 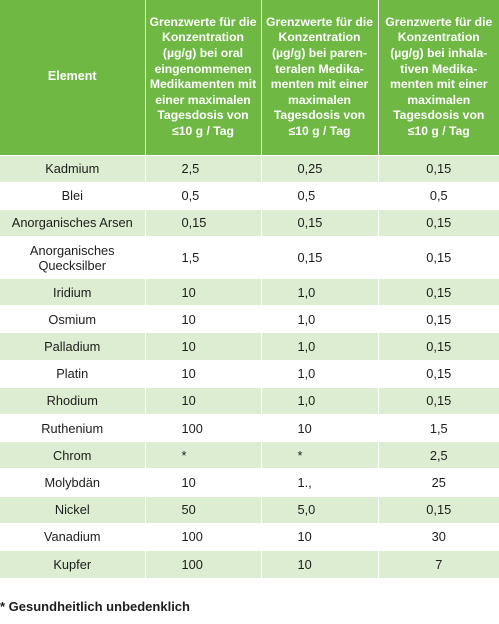 I want to click on table-row: Blei 0,5 0,5 0,5, so click(x=249, y=195).